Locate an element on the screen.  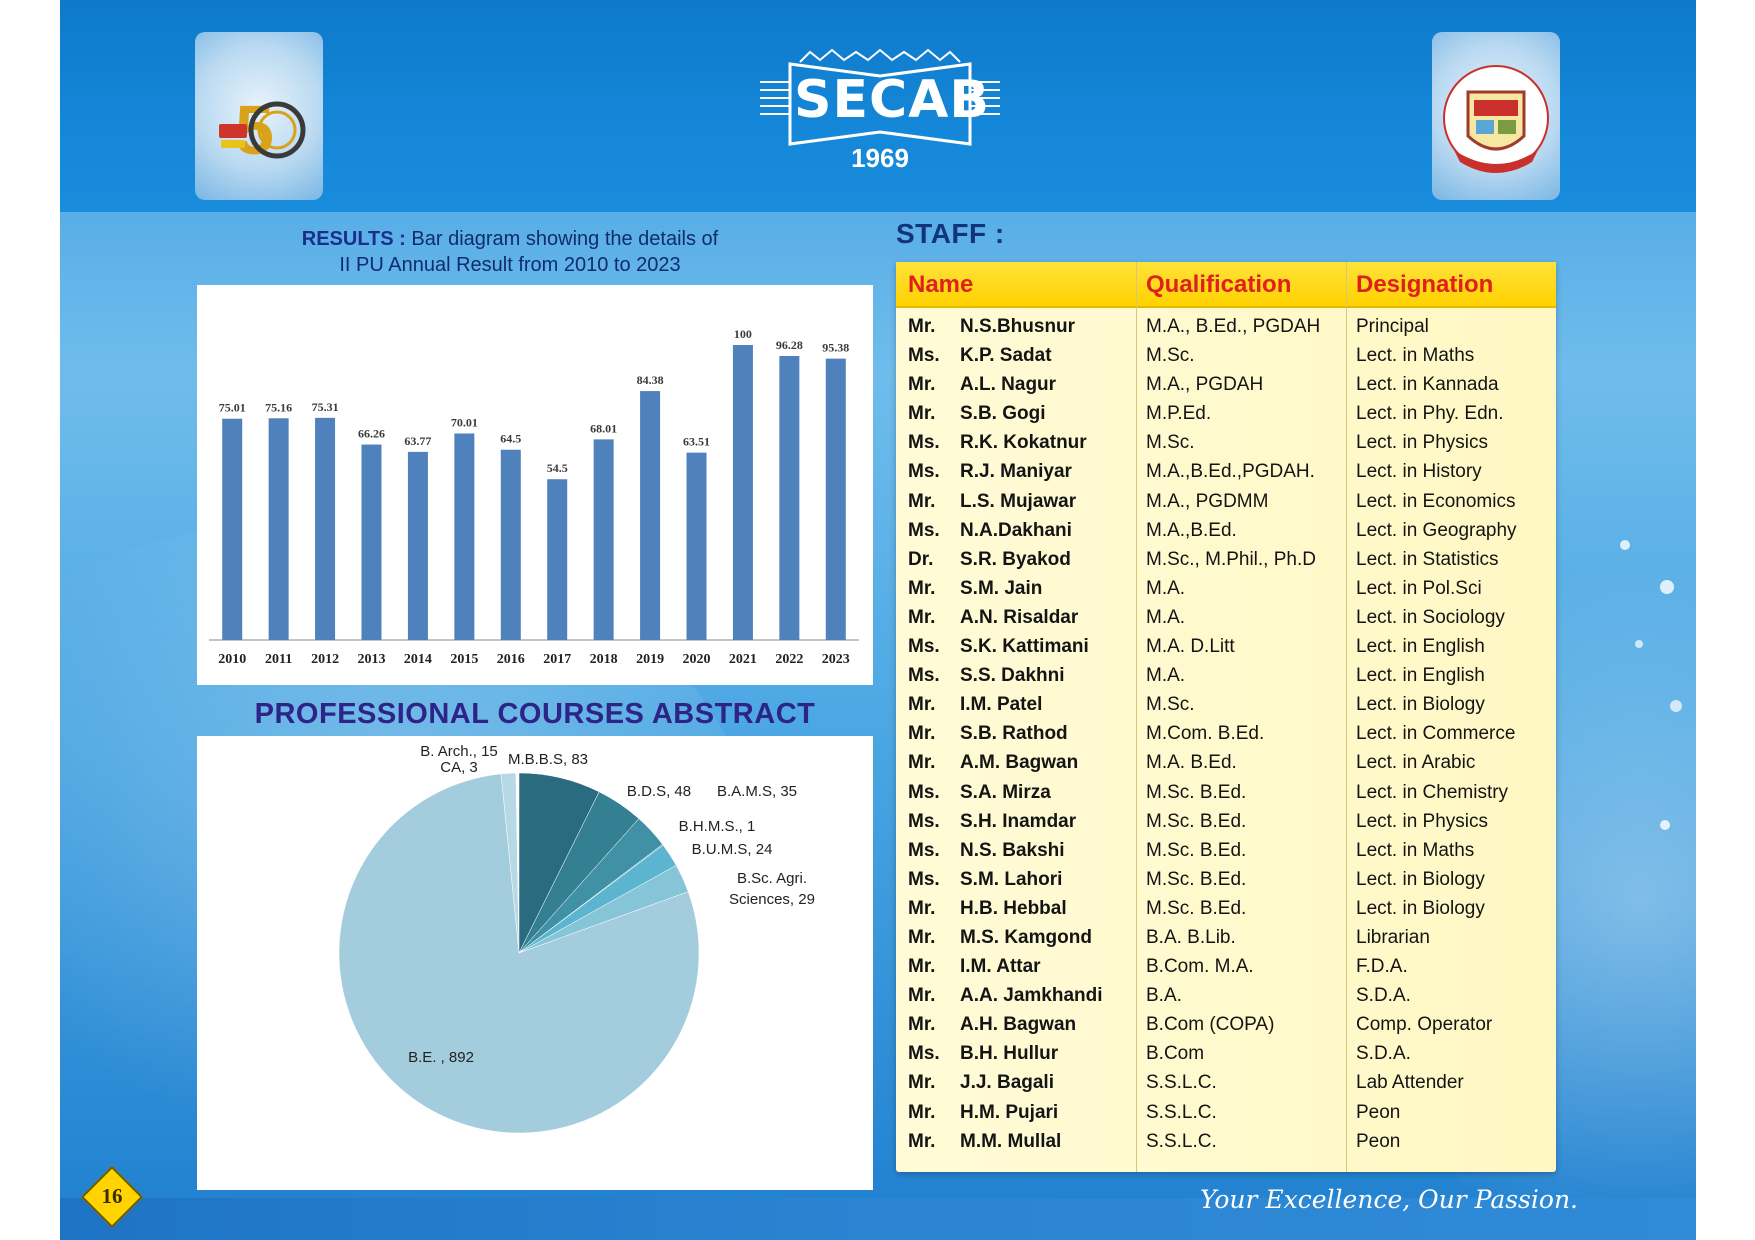
staff-designation: Librarian is located at coordinates (1393, 937).